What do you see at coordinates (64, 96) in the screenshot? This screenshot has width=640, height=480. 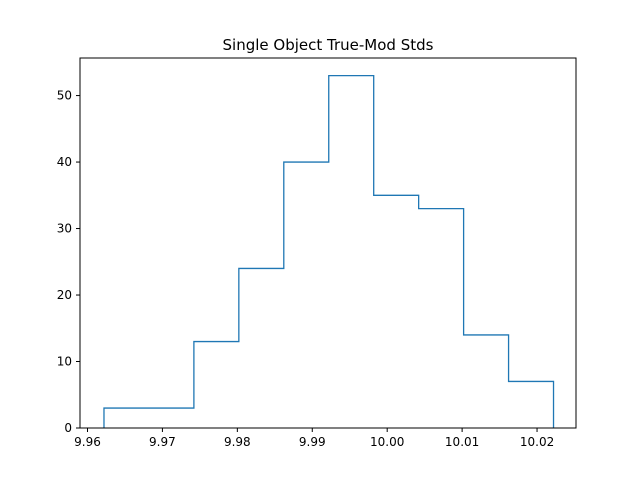 I see `y-tick-label: 50` at bounding box center [64, 96].